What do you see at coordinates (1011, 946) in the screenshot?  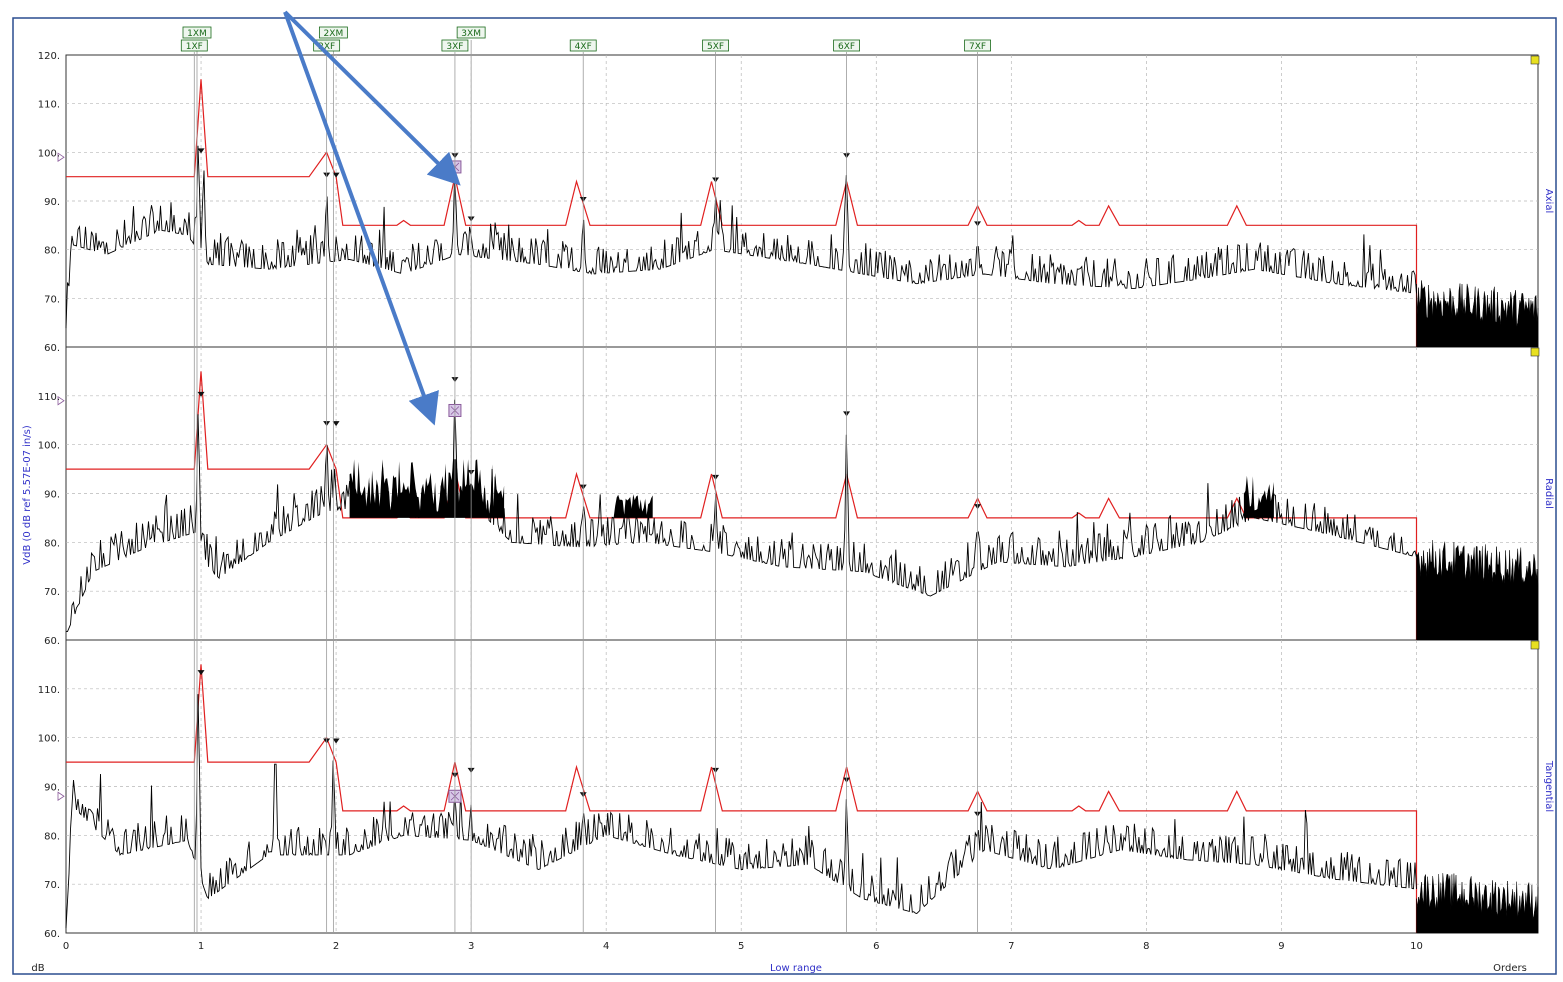 I see `x-tick-label: 7` at bounding box center [1011, 946].